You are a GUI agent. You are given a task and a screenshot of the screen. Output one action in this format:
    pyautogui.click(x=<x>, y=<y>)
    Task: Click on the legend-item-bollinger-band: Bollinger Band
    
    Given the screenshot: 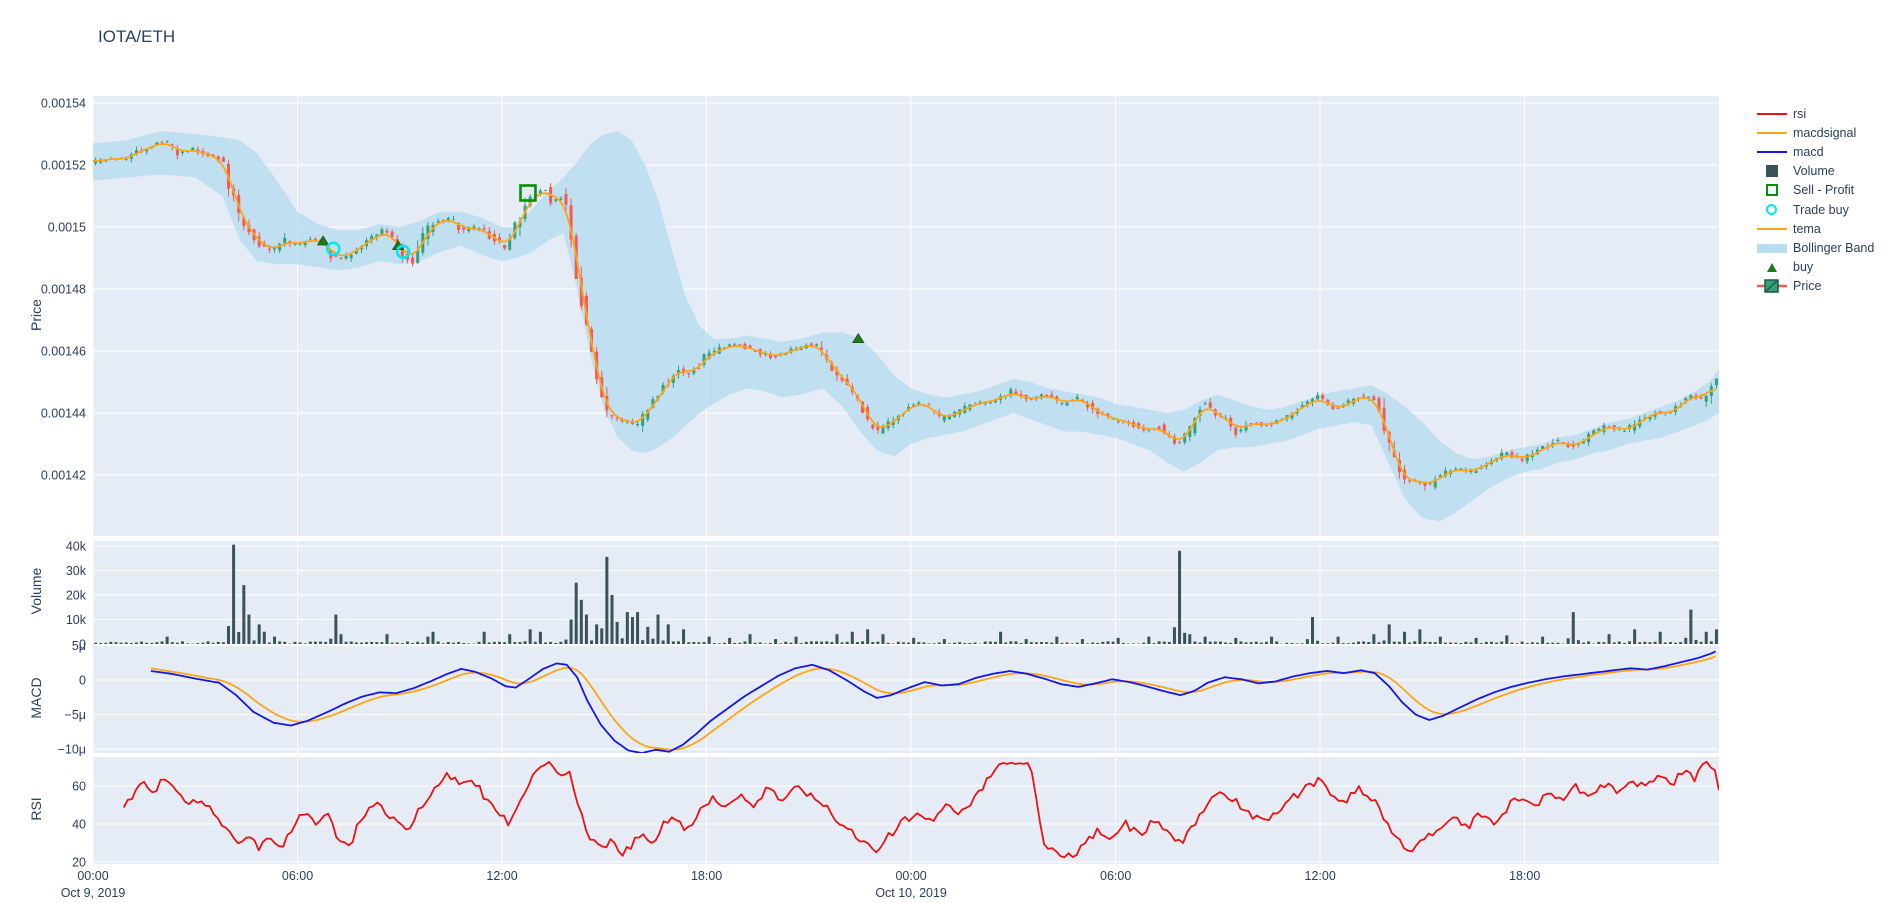 What is the action you would take?
    pyautogui.click(x=1815, y=247)
    